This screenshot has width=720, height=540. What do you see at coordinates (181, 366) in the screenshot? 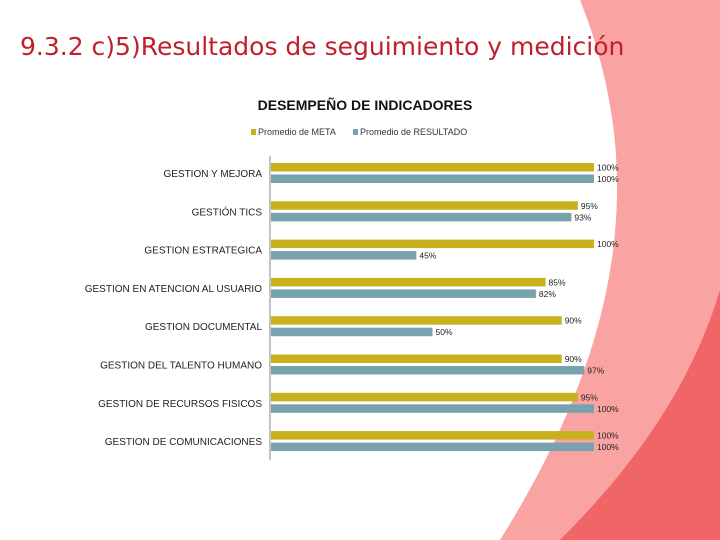
I see `category-label: GESTION DEL TALENTO HUMANO` at bounding box center [181, 366].